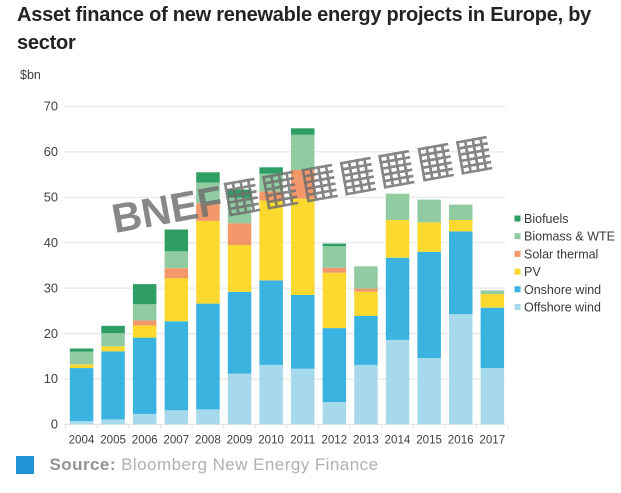 This screenshot has height=493, width=621. Describe the element at coordinates (51, 287) in the screenshot. I see `svg-text: 30` at that location.